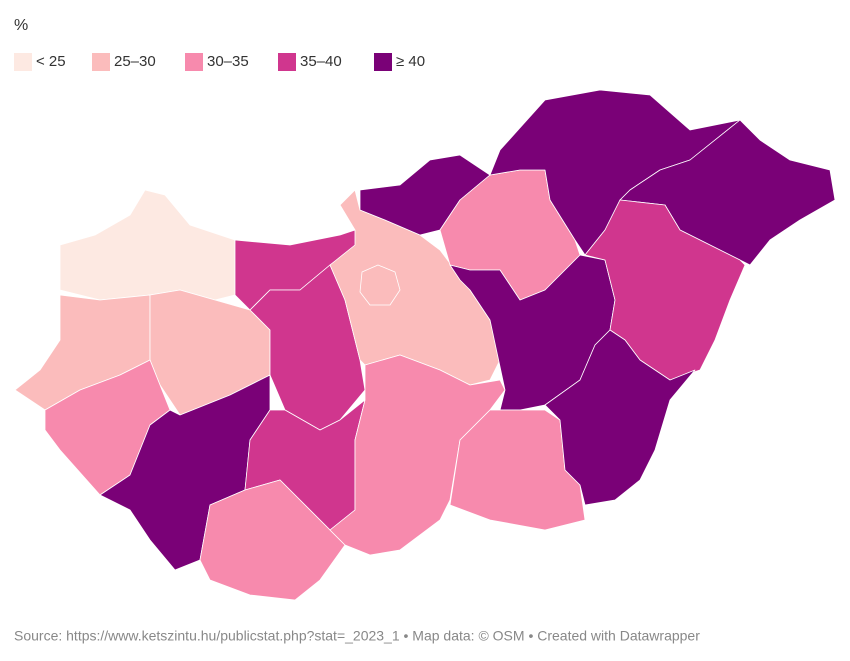  I want to click on legend-label: 35–40, so click(321, 61).